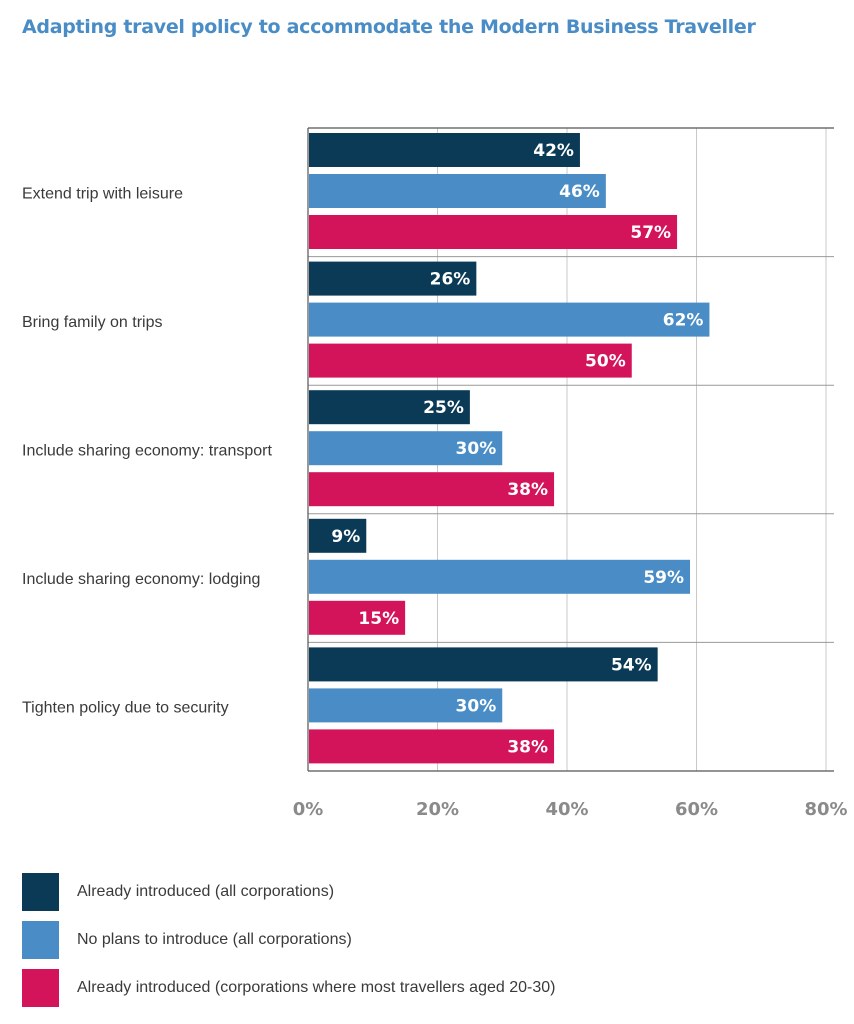 The image size is (854, 1024). What do you see at coordinates (579, 192) in the screenshot?
I see `bar-label-extend-trip-with-leisure-series-1: 46%` at bounding box center [579, 192].